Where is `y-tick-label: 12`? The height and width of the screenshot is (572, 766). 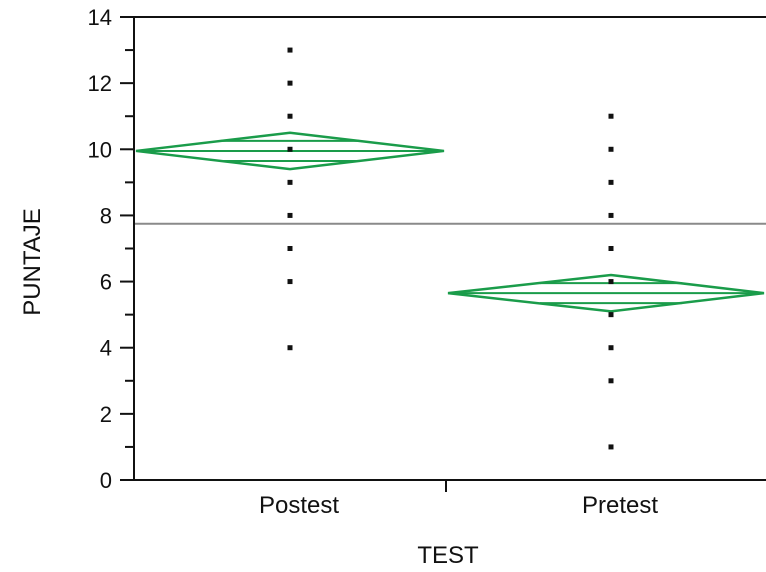
y-tick-label: 12 is located at coordinates (100, 83).